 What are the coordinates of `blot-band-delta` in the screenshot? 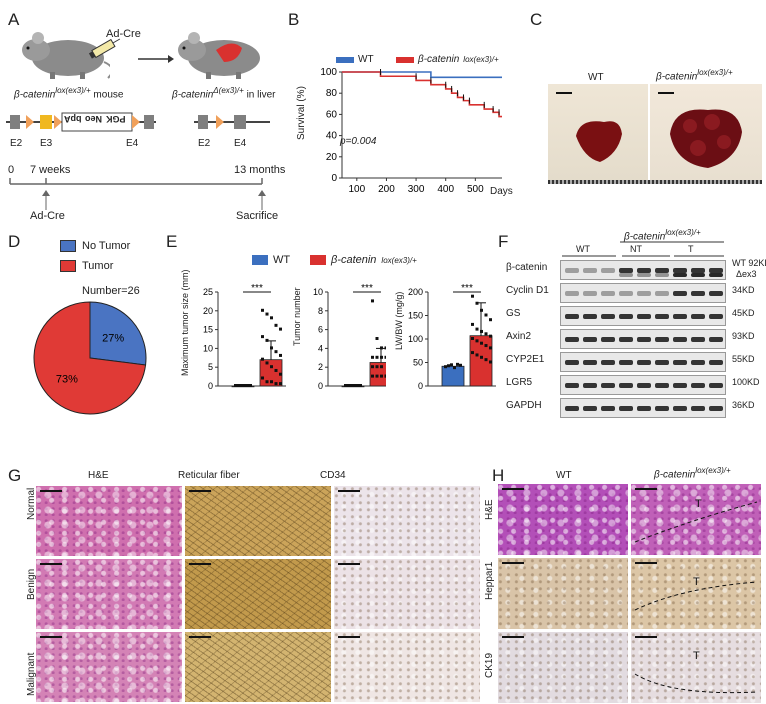 It's located at (680, 275).